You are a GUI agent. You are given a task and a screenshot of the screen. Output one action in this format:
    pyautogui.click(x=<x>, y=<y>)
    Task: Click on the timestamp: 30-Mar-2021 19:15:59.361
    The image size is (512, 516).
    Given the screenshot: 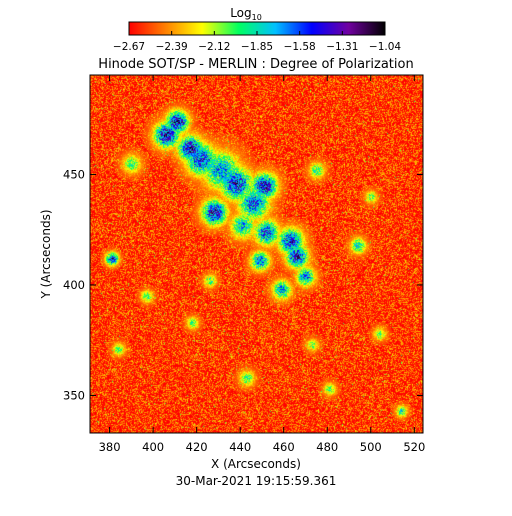 What is the action you would take?
    pyautogui.click(x=256, y=481)
    